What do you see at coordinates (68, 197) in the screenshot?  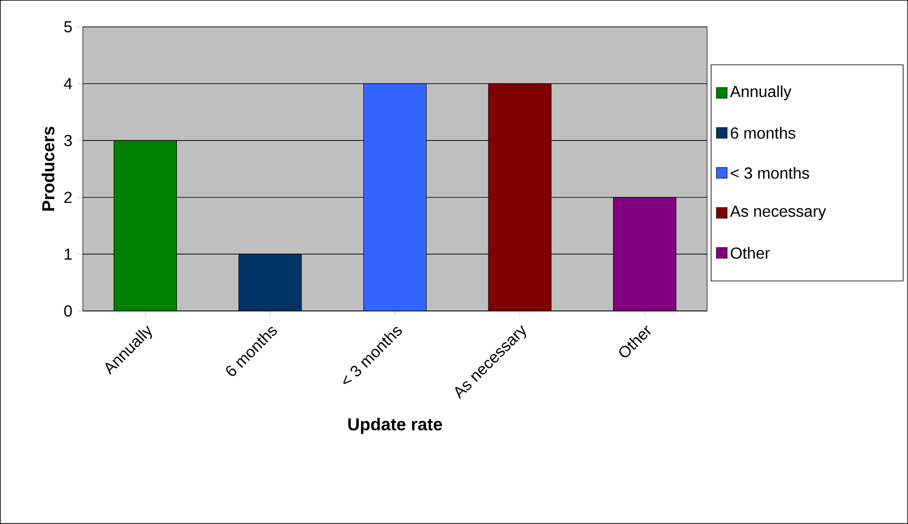 I see `y-tick-label: 2` at bounding box center [68, 197].